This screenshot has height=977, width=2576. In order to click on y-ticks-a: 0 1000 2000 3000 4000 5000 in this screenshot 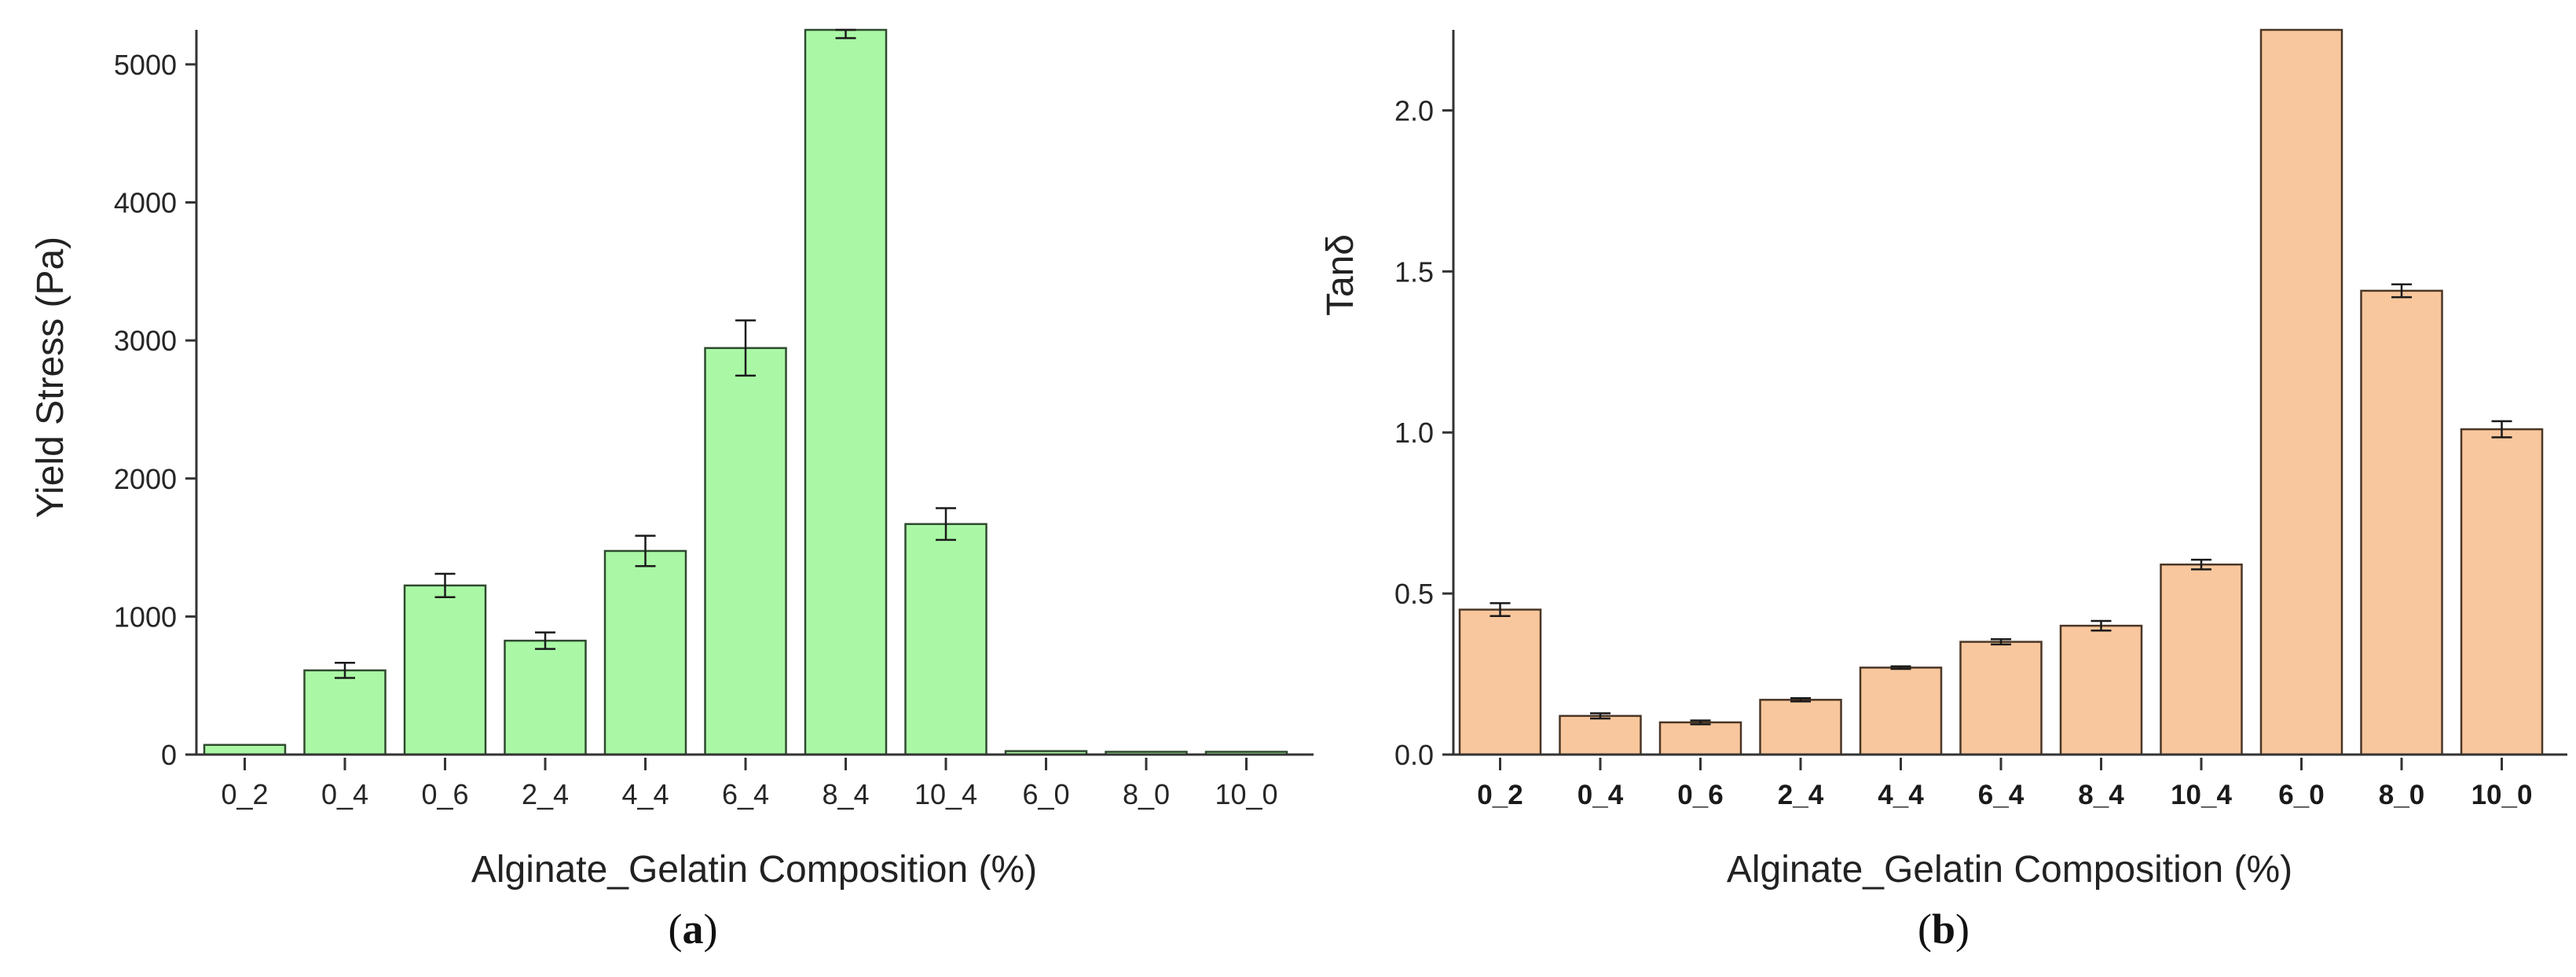, I will do `click(155, 410)`.